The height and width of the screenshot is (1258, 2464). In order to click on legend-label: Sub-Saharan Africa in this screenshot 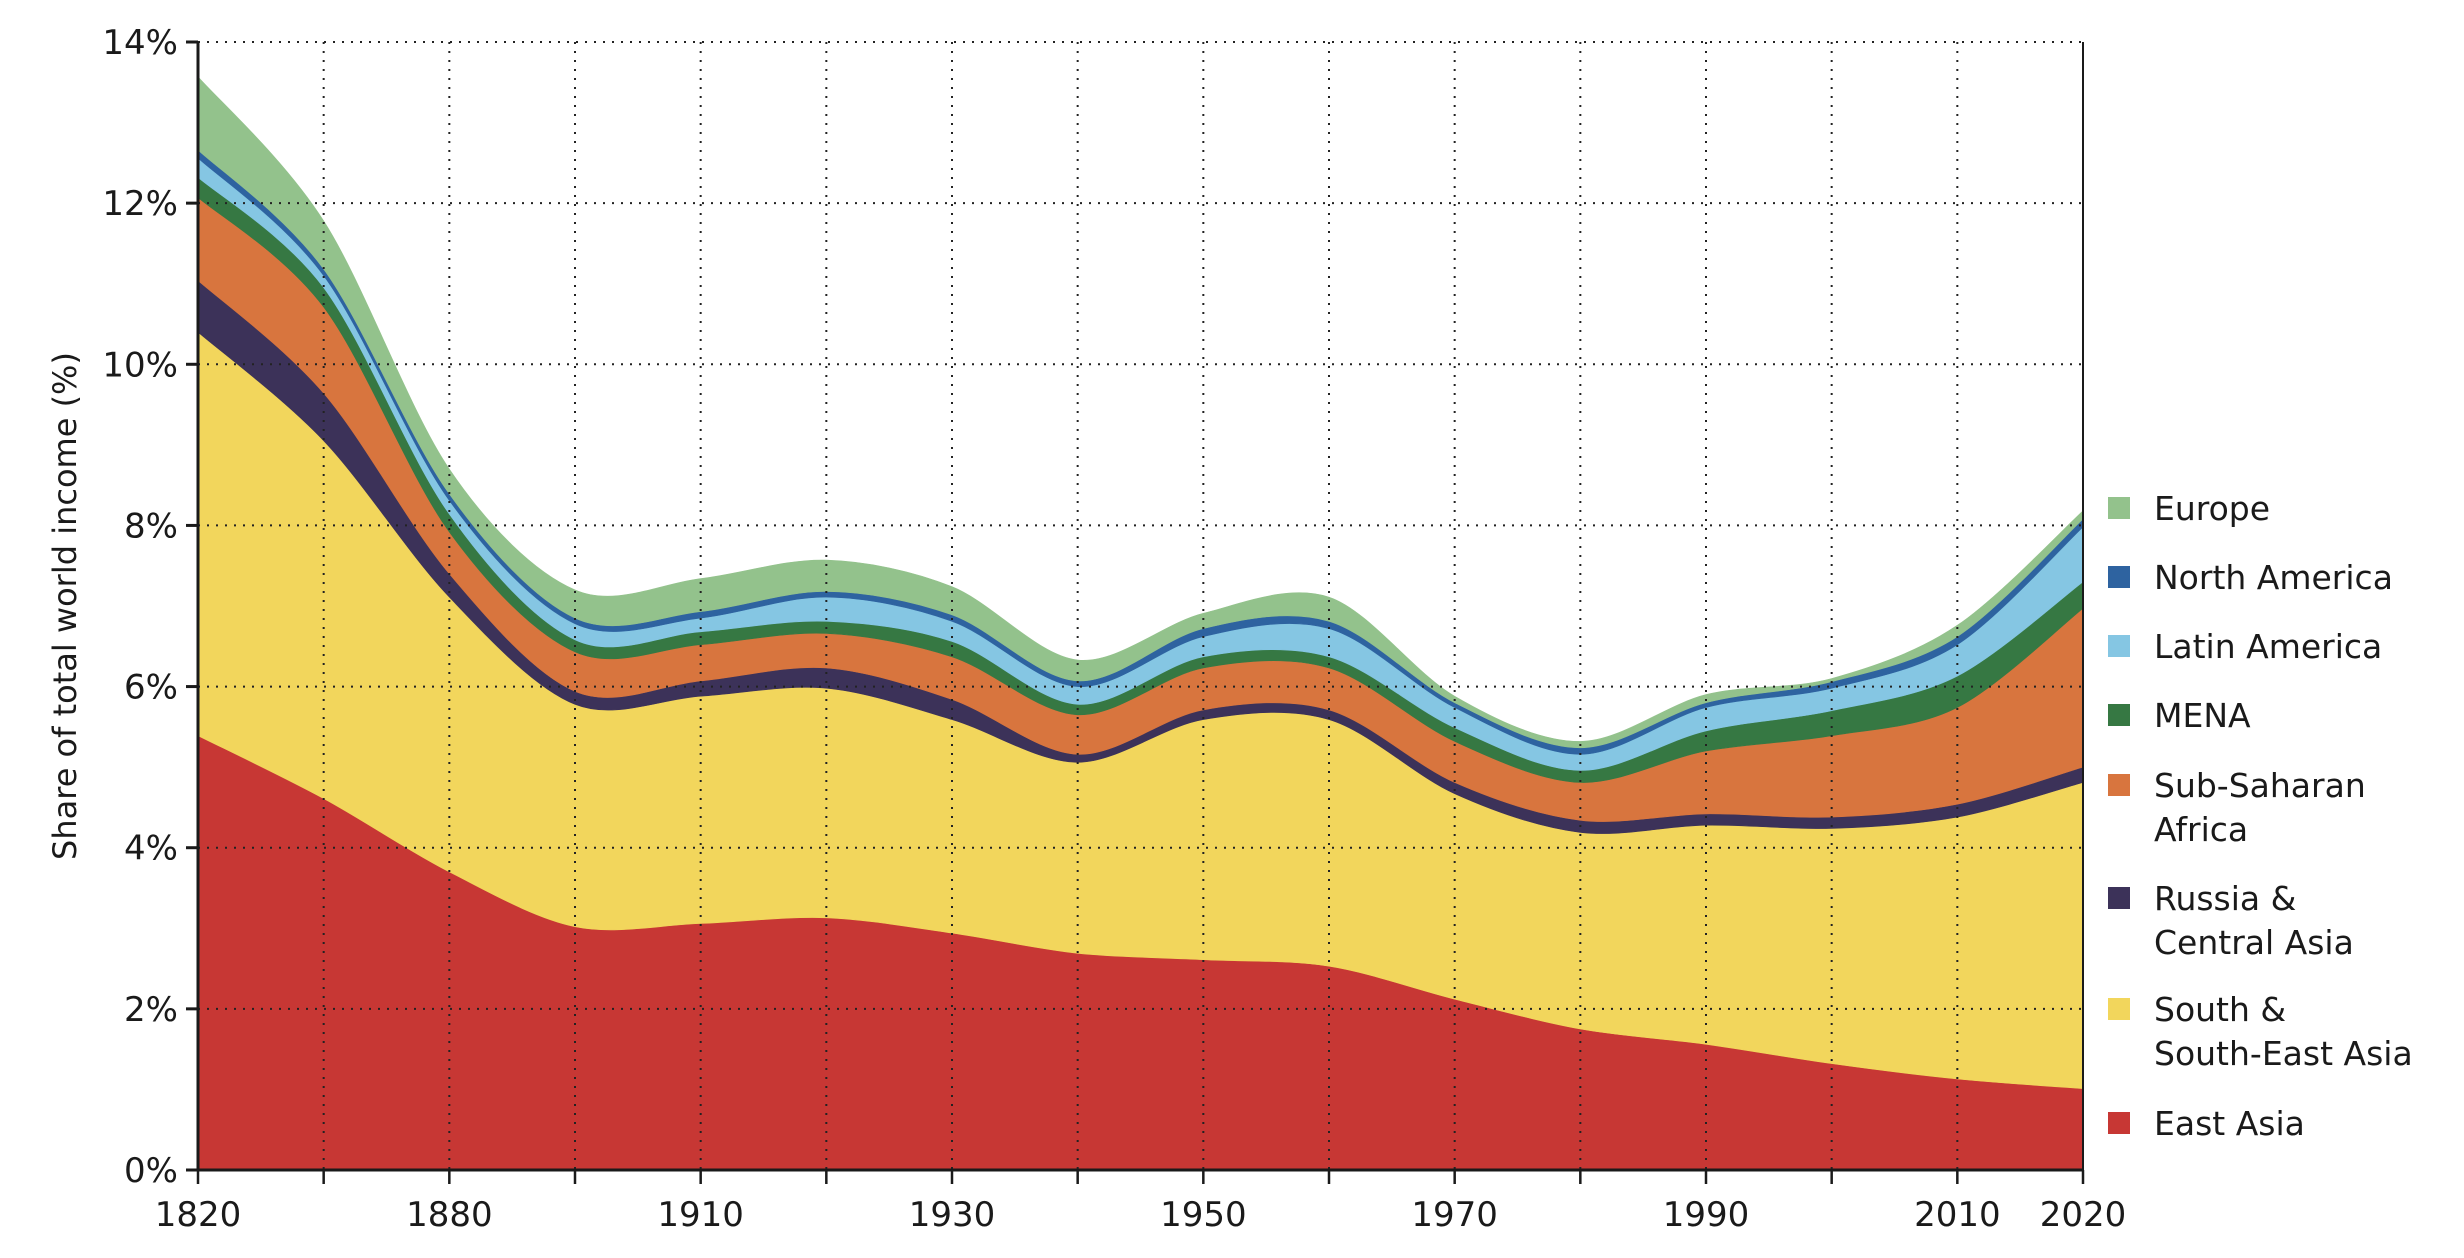, I will do `click(2260, 807)`.